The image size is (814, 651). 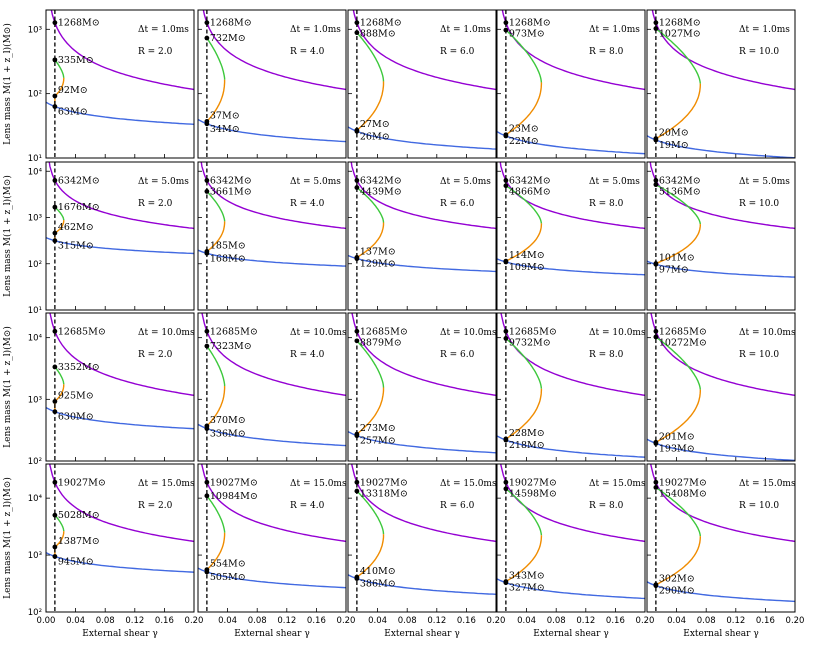 What do you see at coordinates (307, 355) in the screenshot?
I see `r-label: R = 4.0` at bounding box center [307, 355].